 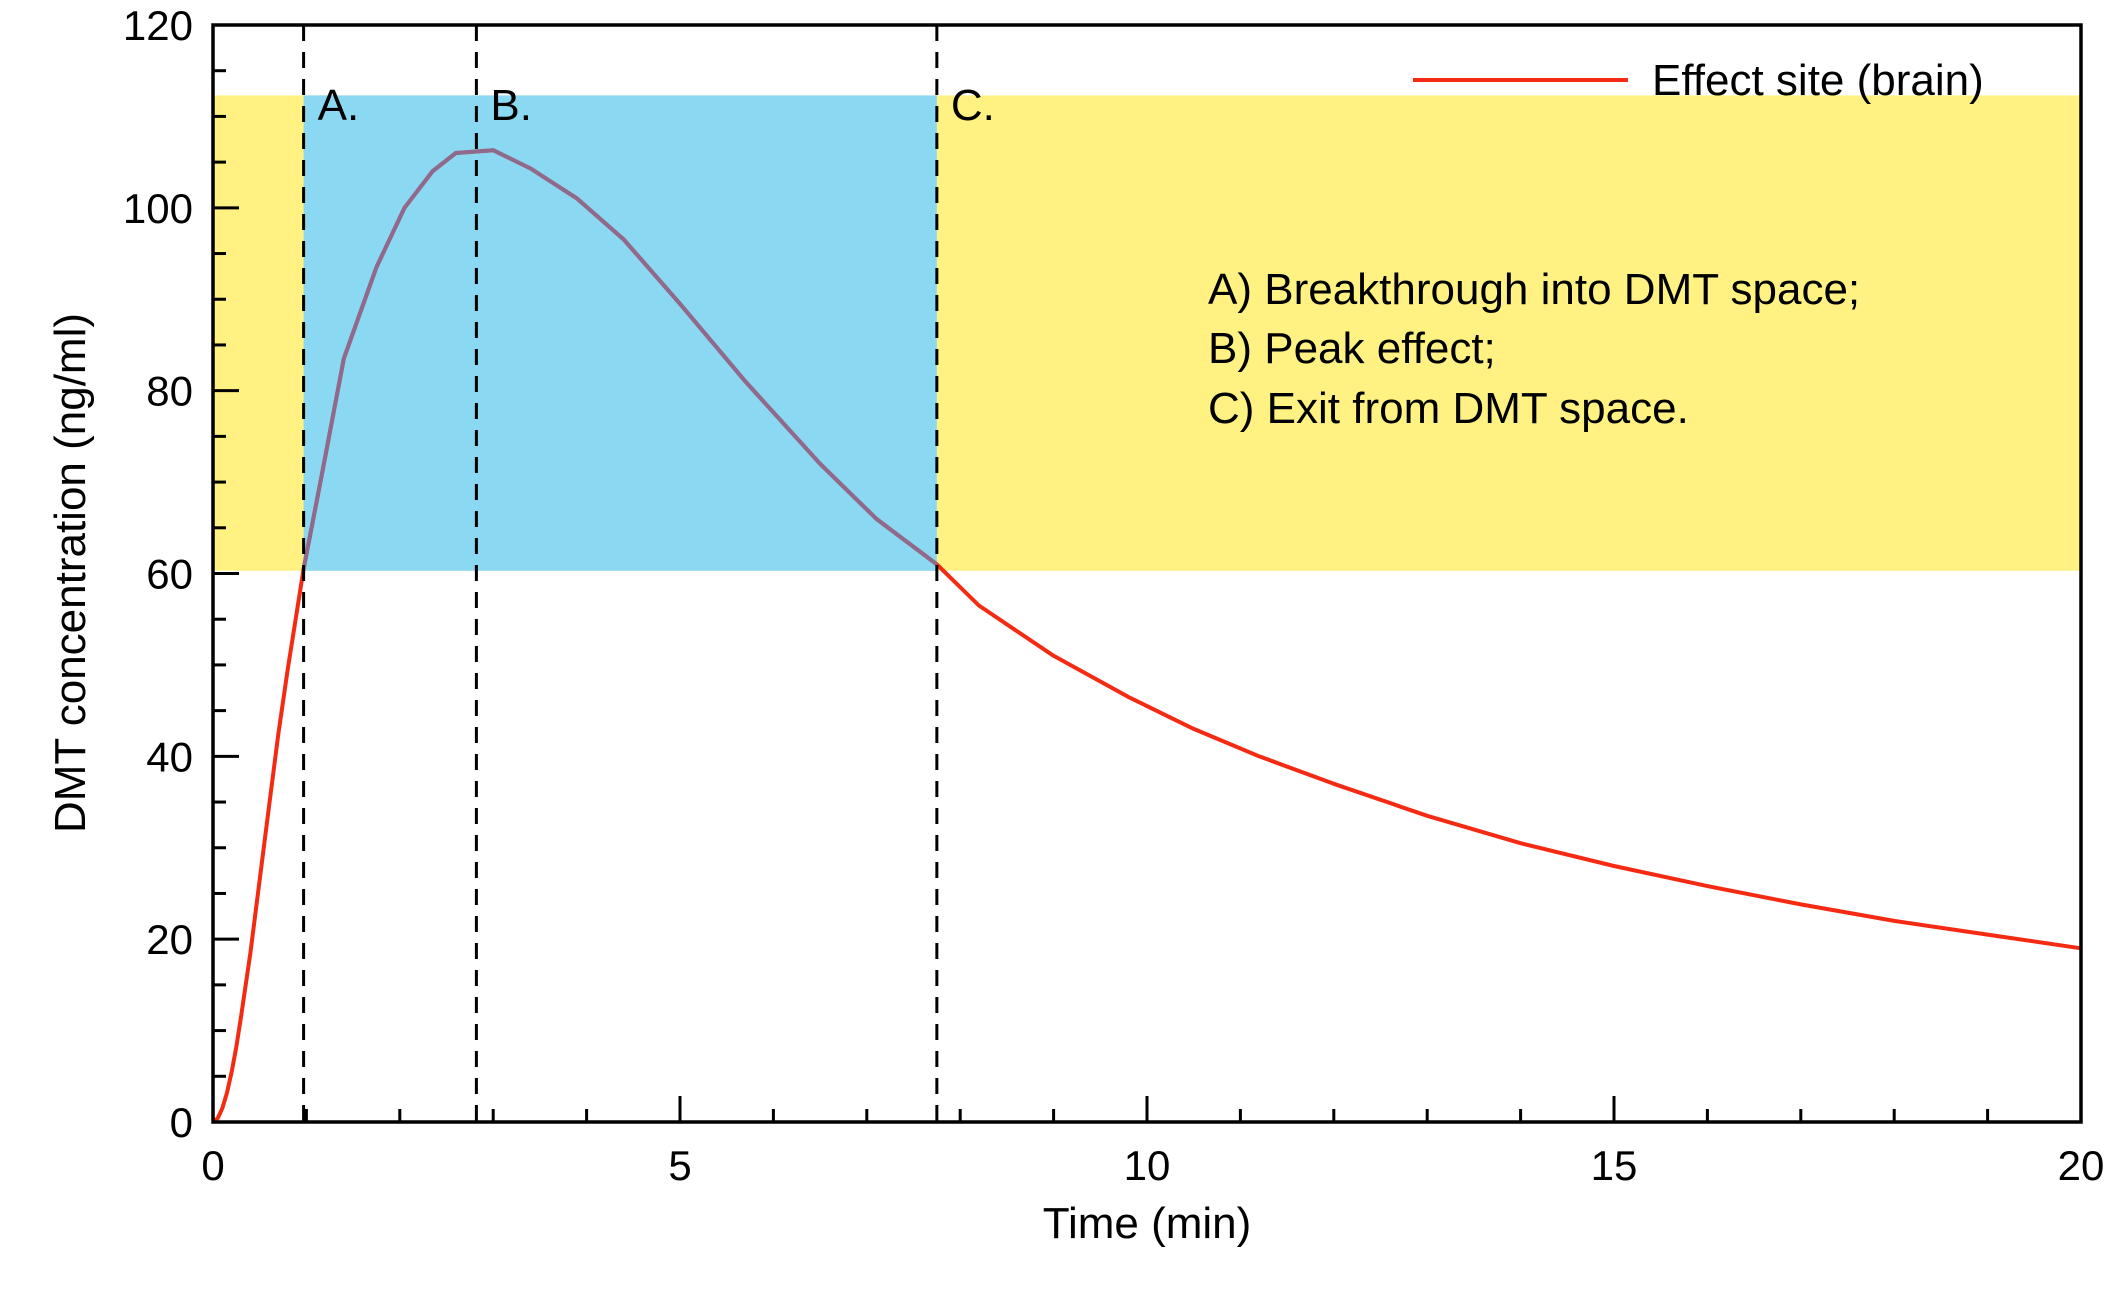 I want to click on active-band, so click(x=620, y=333).